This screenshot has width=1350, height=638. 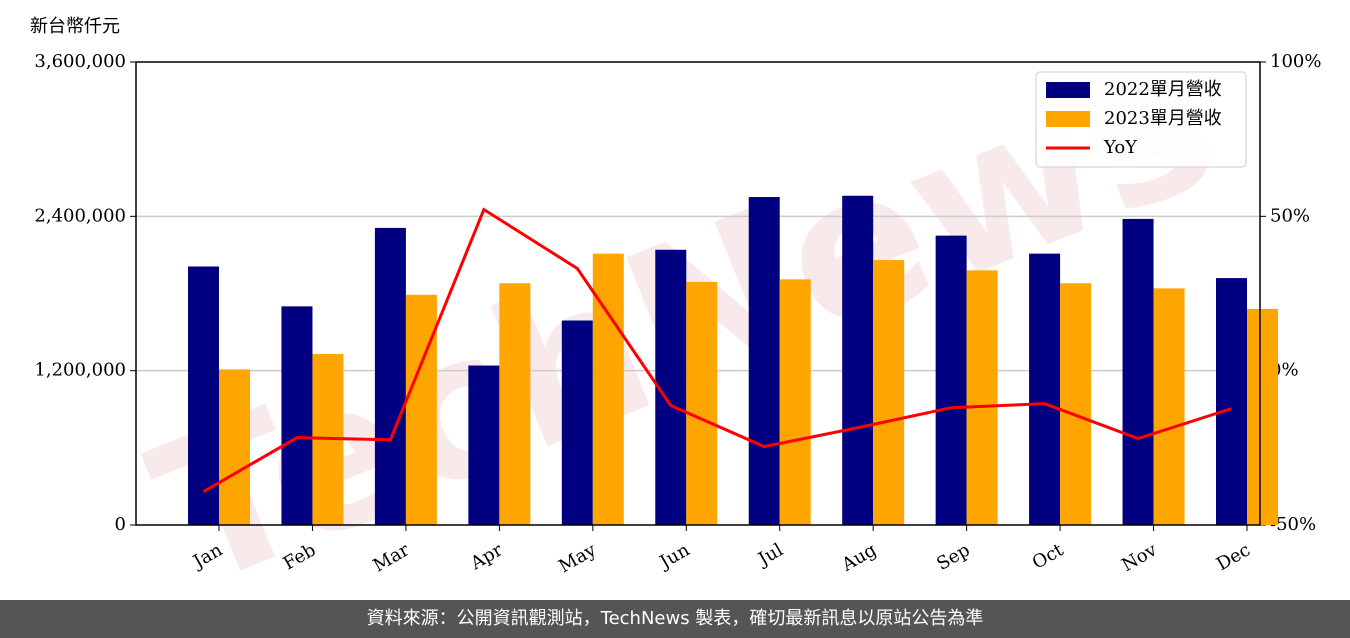 I want to click on y-axis-label: 新台幣仟元, so click(x=75, y=26).